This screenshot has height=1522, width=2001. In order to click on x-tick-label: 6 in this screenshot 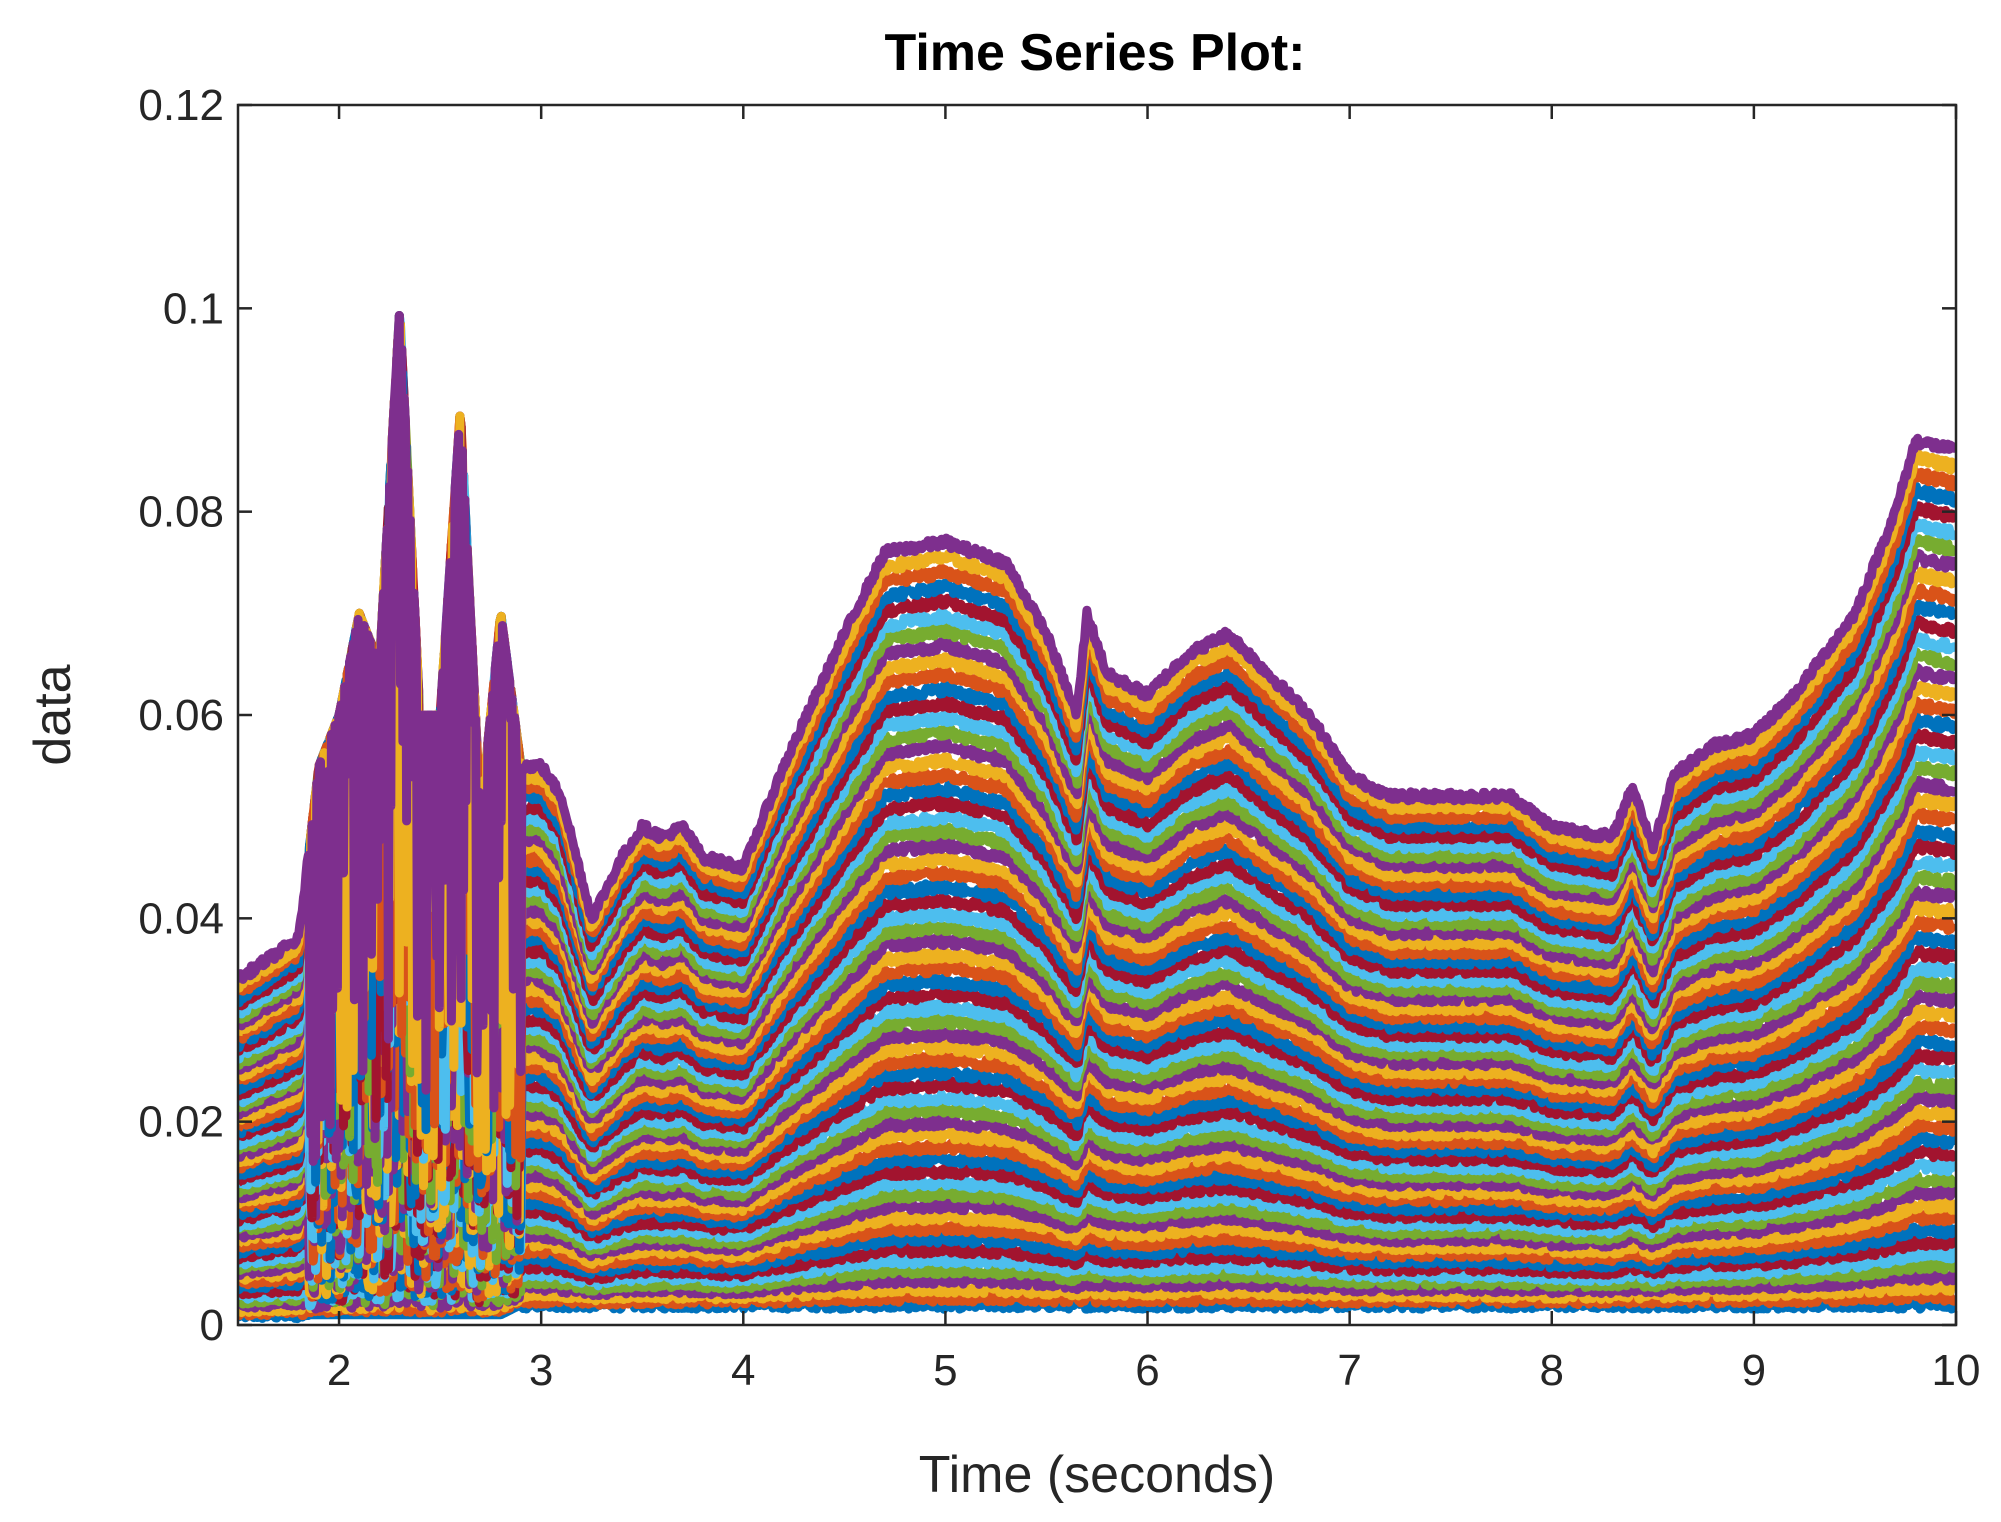, I will do `click(1147, 1370)`.